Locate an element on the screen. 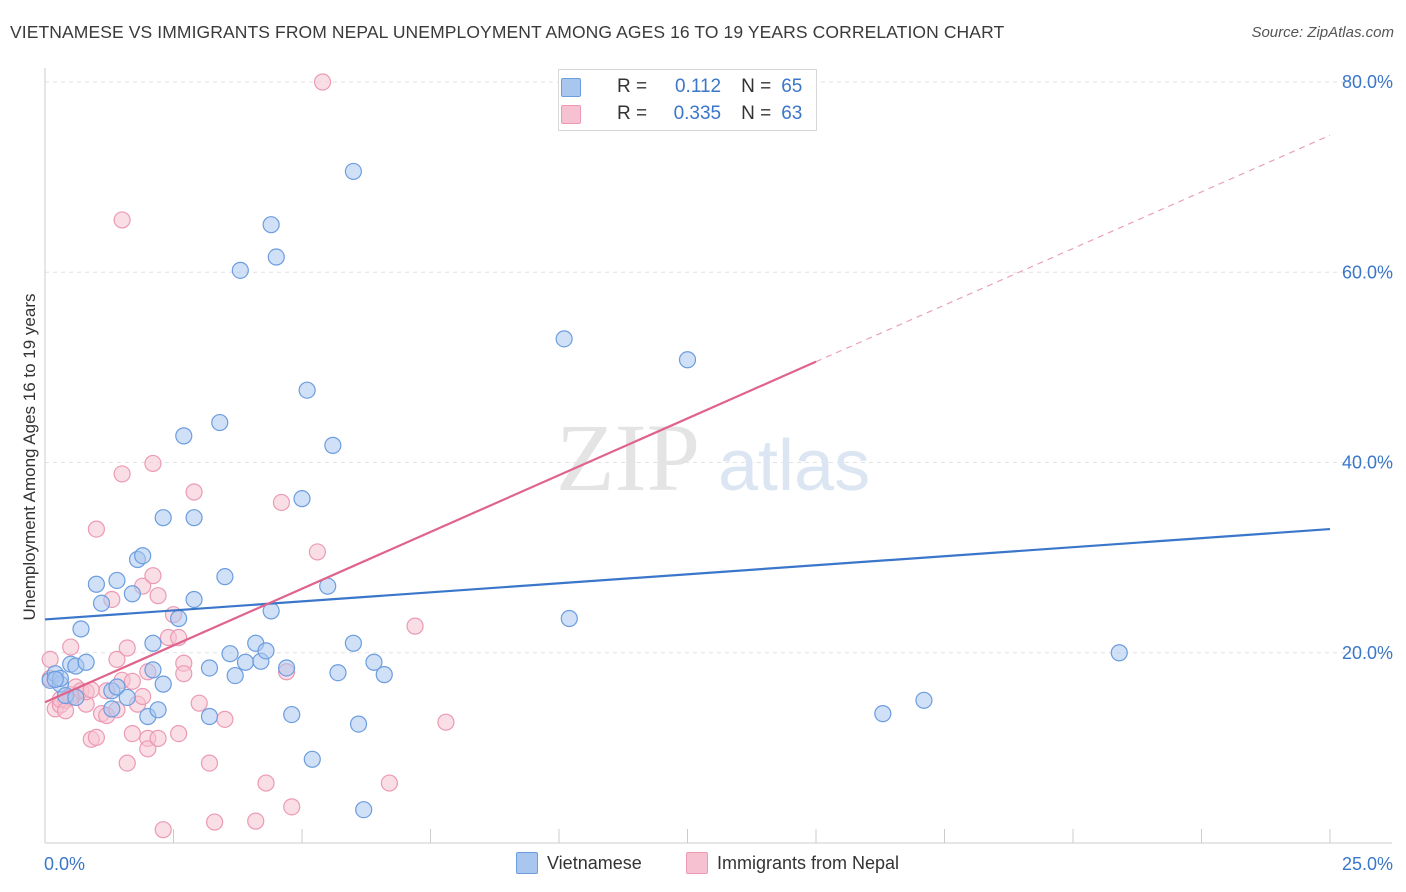 The width and height of the screenshot is (1406, 892). correlation-legend: R = 0.112 N = 65 R = 0.335 N = 63 is located at coordinates (687, 100).